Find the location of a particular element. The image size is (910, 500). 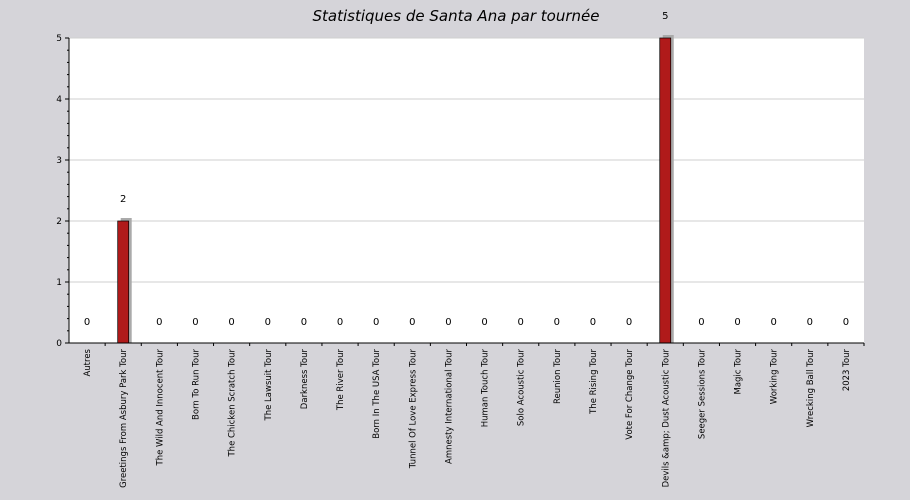

x-tick-label: The River Tour is located at coordinates (341, 380).